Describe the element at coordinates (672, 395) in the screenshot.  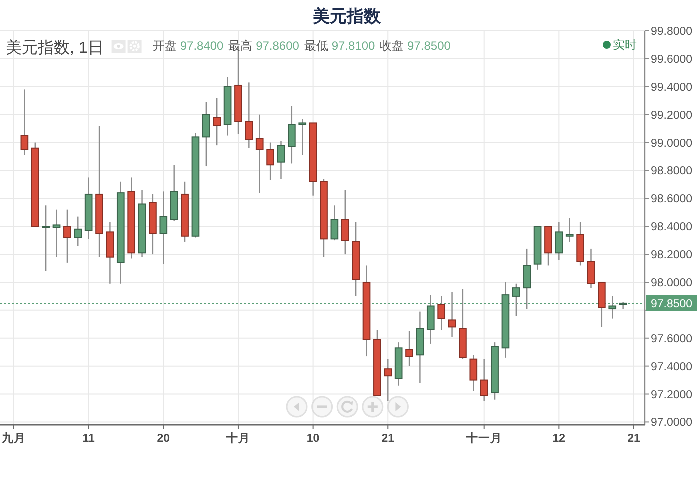
I see `y-tick-label: 97.2000` at that location.